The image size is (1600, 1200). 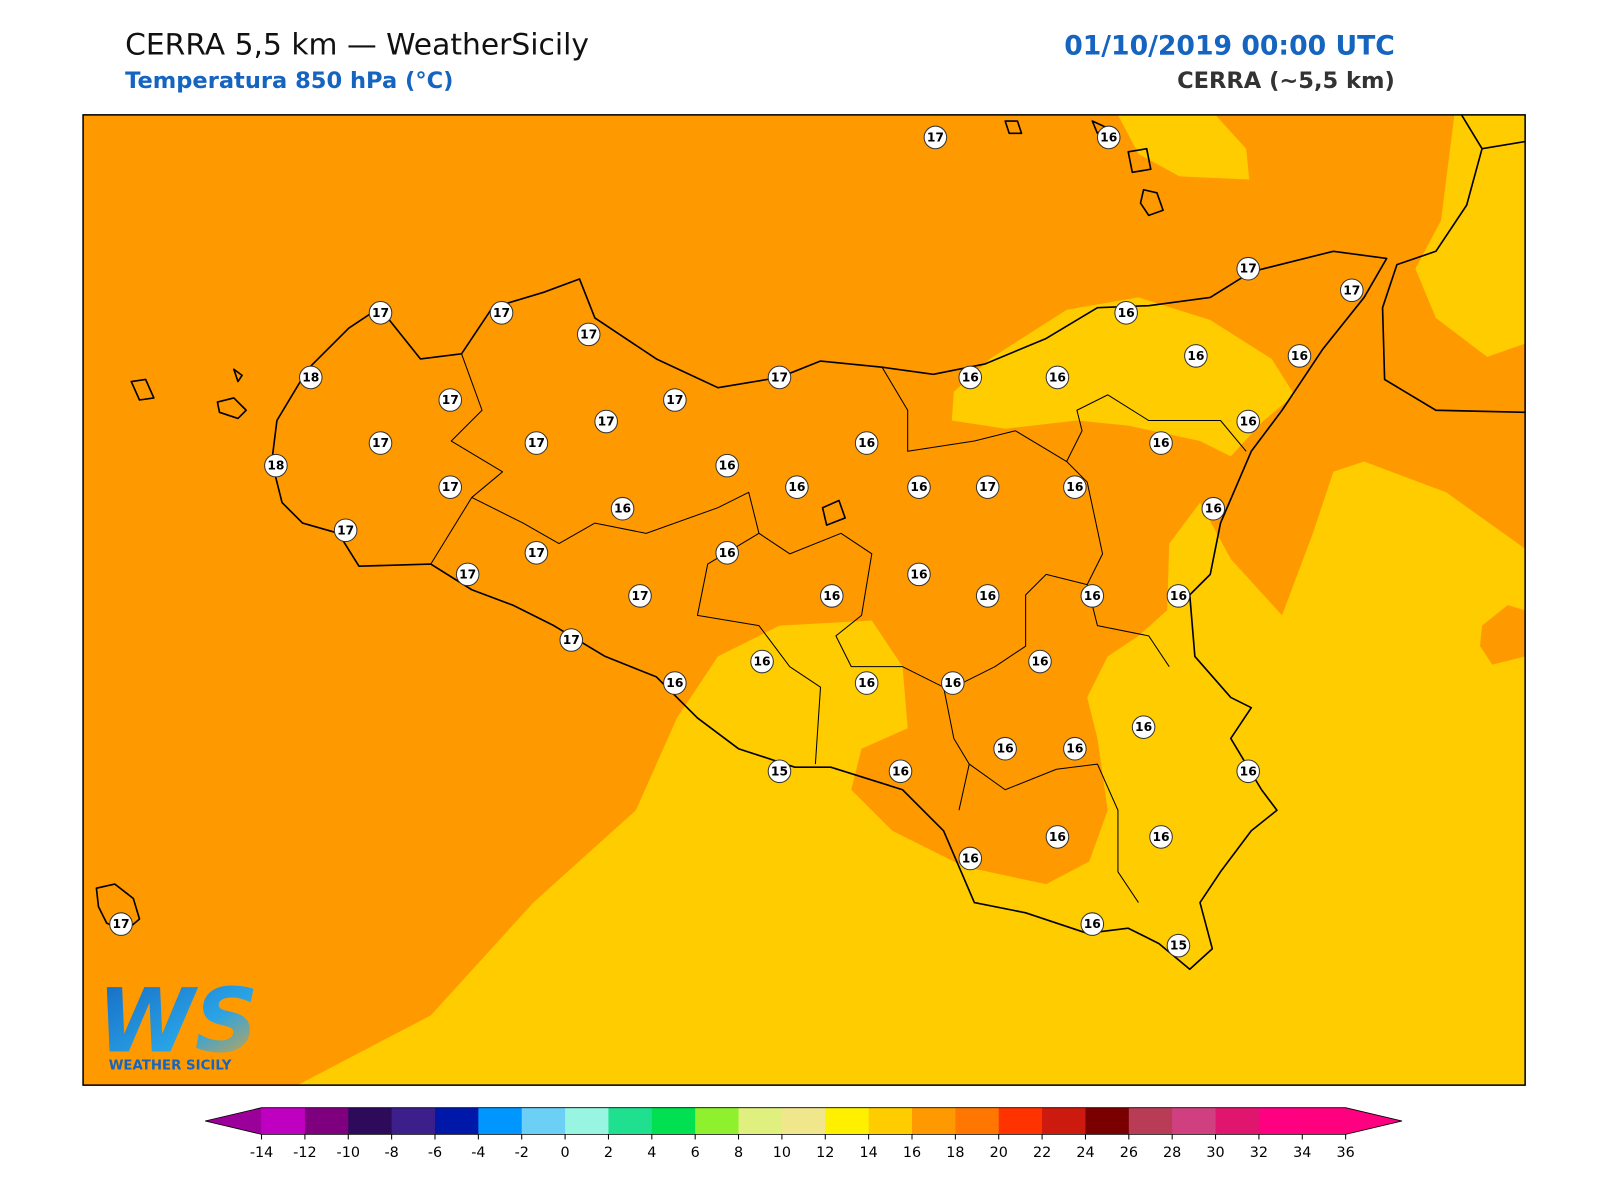 I want to click on colorbar-tick-label: 26, so click(x=1129, y=1153).